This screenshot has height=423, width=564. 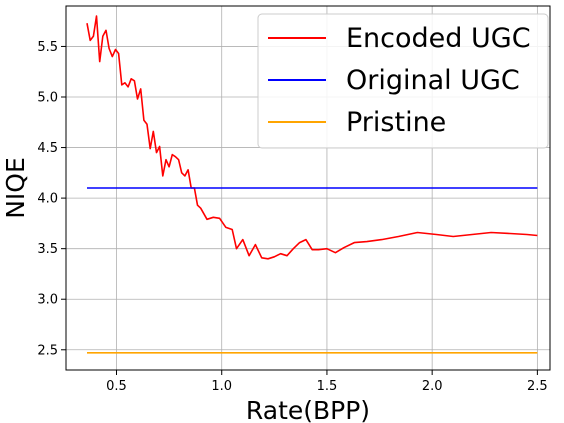 What do you see at coordinates (47, 350) in the screenshot?
I see `y-tick-label: 2.5` at bounding box center [47, 350].